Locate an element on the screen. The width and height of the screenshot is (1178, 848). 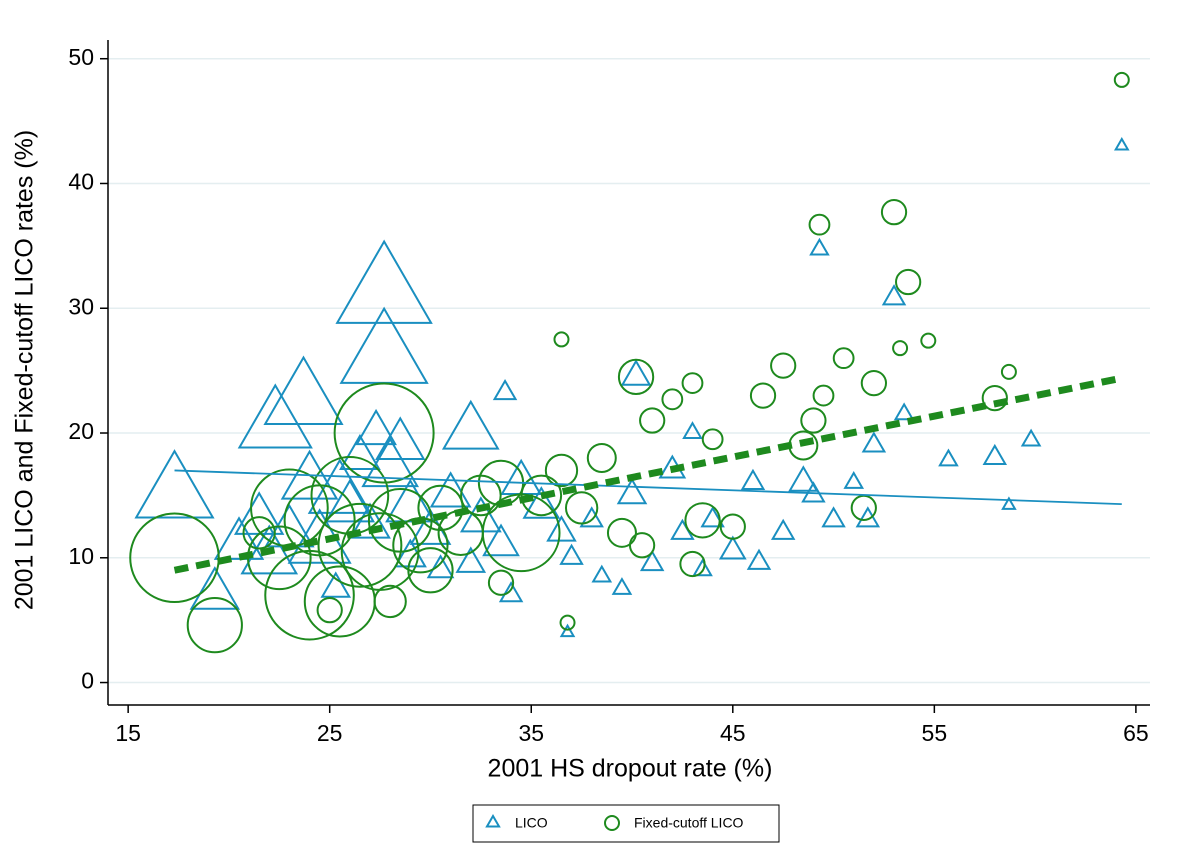
y-tick-label: 40 is located at coordinates (81, 182).